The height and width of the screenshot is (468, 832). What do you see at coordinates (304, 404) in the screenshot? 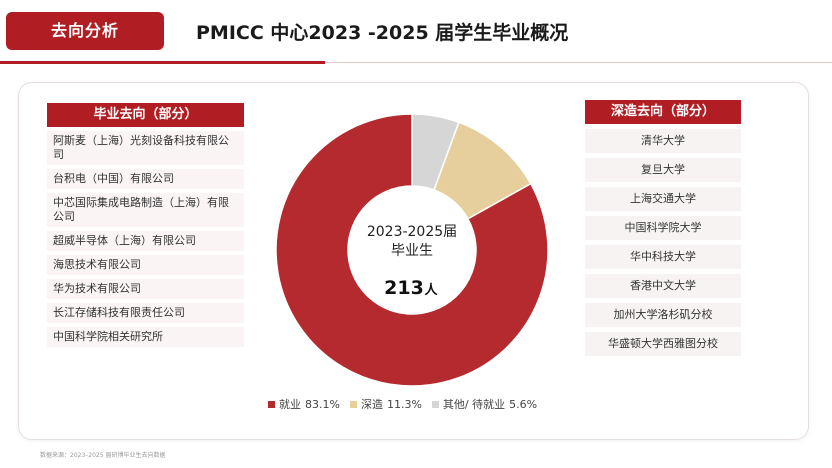
I see `legend-item-employment: 就业 83.1%` at bounding box center [304, 404].